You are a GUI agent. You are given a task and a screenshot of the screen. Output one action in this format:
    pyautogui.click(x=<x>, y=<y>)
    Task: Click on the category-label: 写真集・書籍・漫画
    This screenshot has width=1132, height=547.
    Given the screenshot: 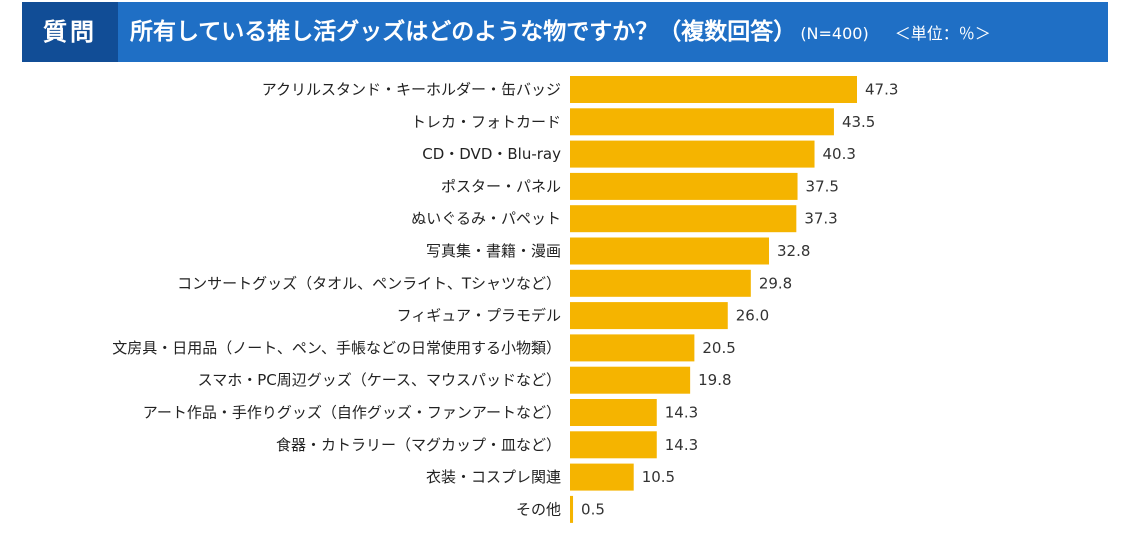 What is the action you would take?
    pyautogui.click(x=493, y=251)
    